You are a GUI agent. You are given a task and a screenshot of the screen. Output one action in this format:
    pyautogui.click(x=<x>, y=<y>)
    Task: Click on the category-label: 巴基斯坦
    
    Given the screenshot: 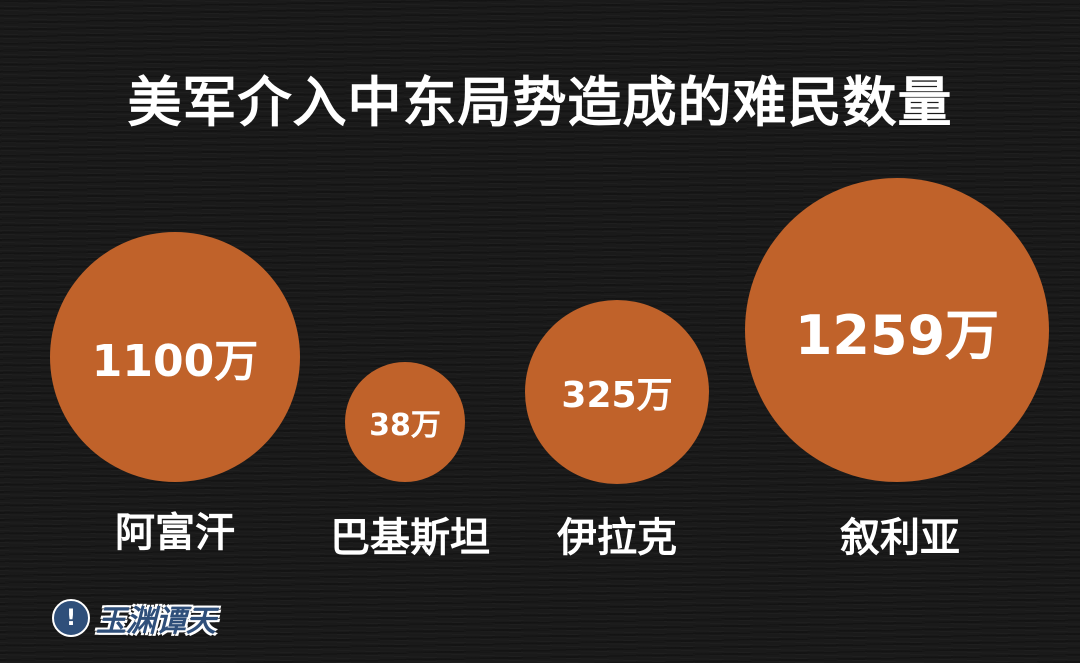 What is the action you would take?
    pyautogui.click(x=410, y=538)
    